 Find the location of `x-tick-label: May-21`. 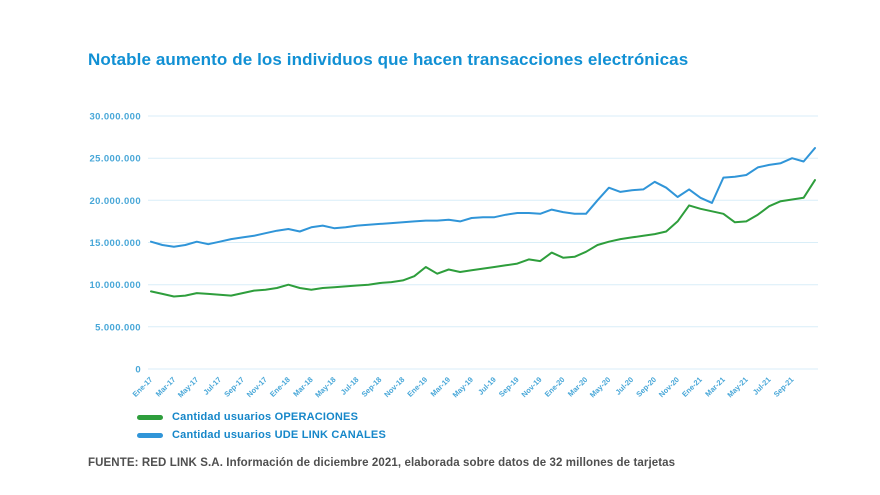

x-tick-label: May-21 is located at coordinates (737, 387).